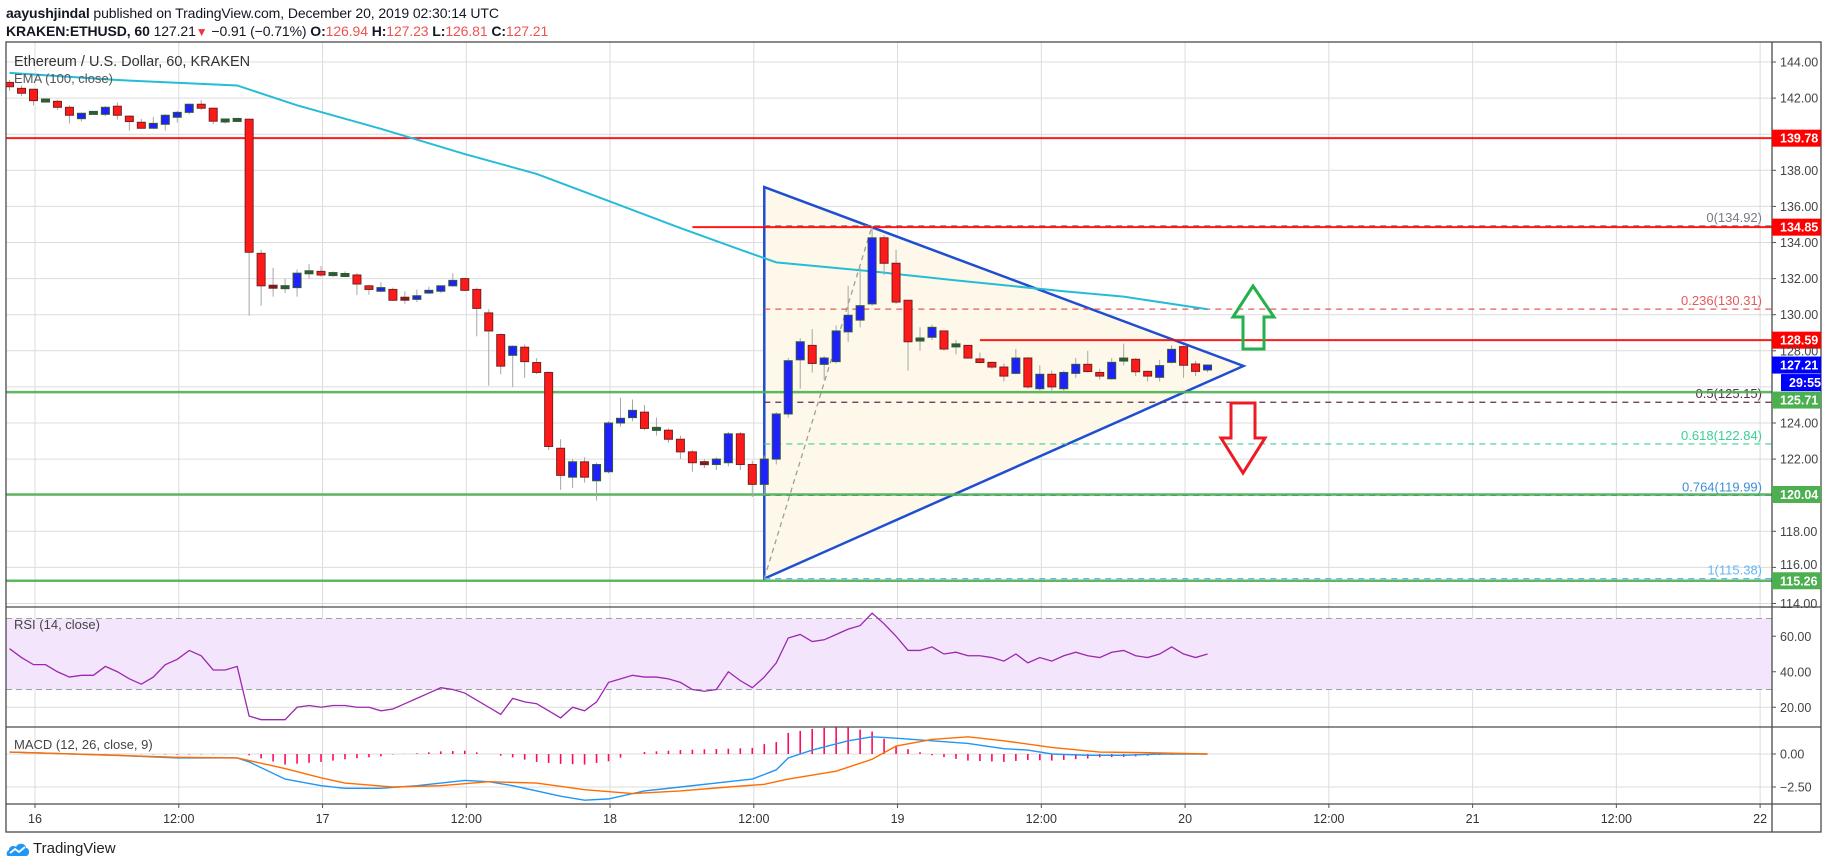 The image size is (1828, 868). What do you see at coordinates (48, 13) in the screenshot?
I see `author-name: aayushjindal` at bounding box center [48, 13].